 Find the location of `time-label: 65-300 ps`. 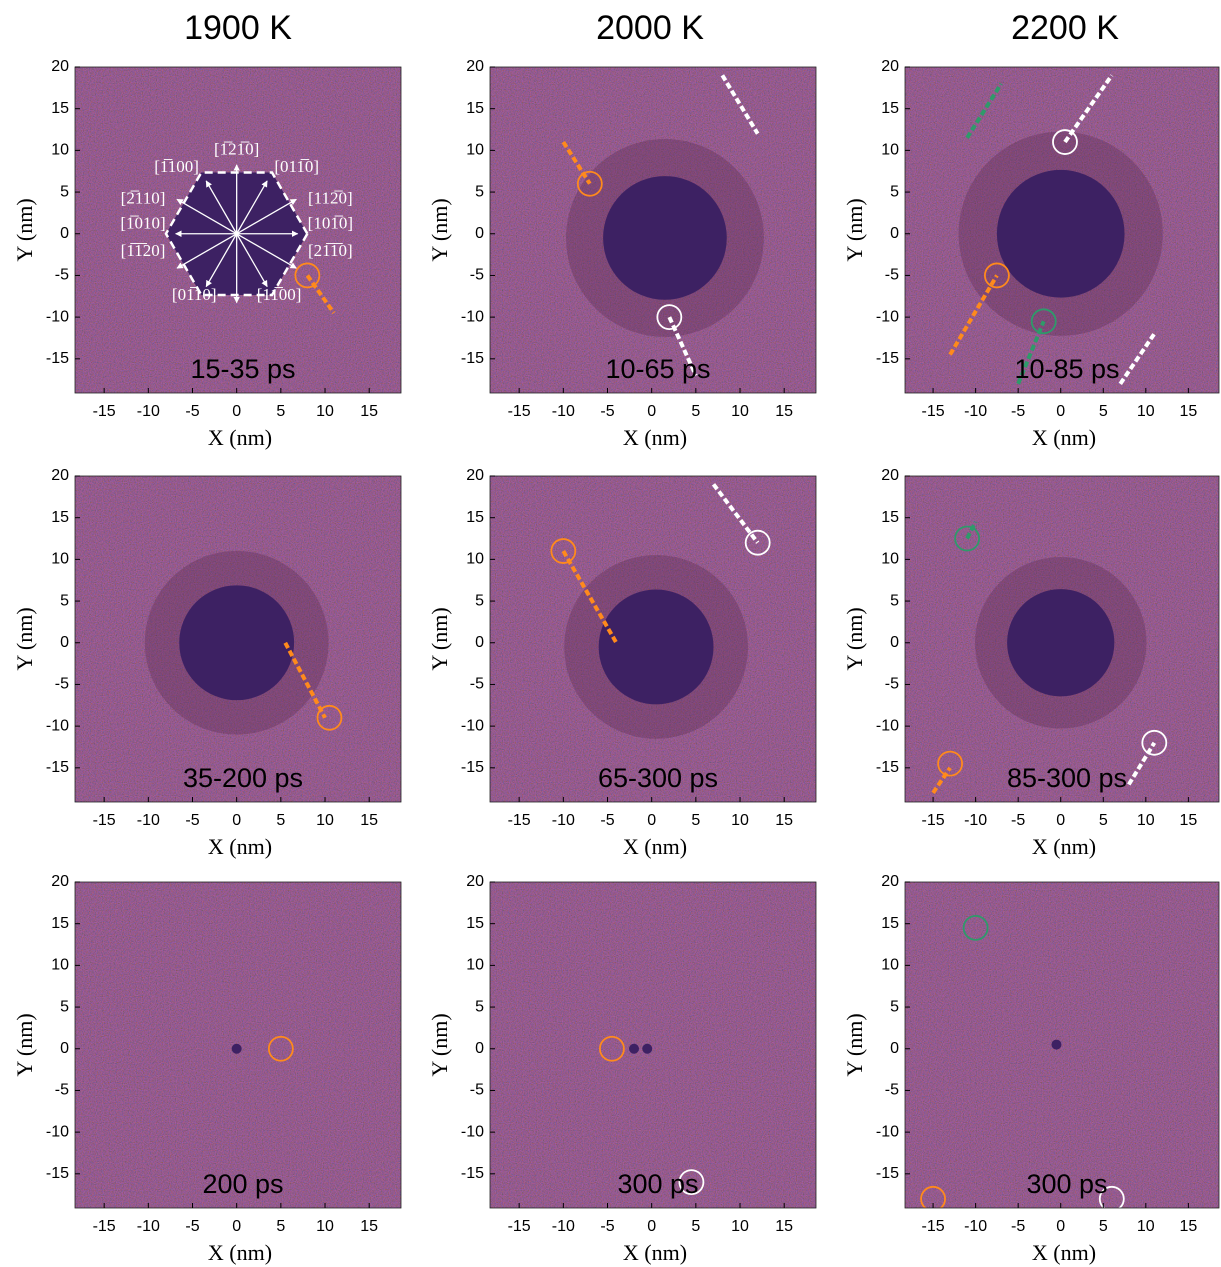

time-label: 65-300 ps is located at coordinates (658, 778).